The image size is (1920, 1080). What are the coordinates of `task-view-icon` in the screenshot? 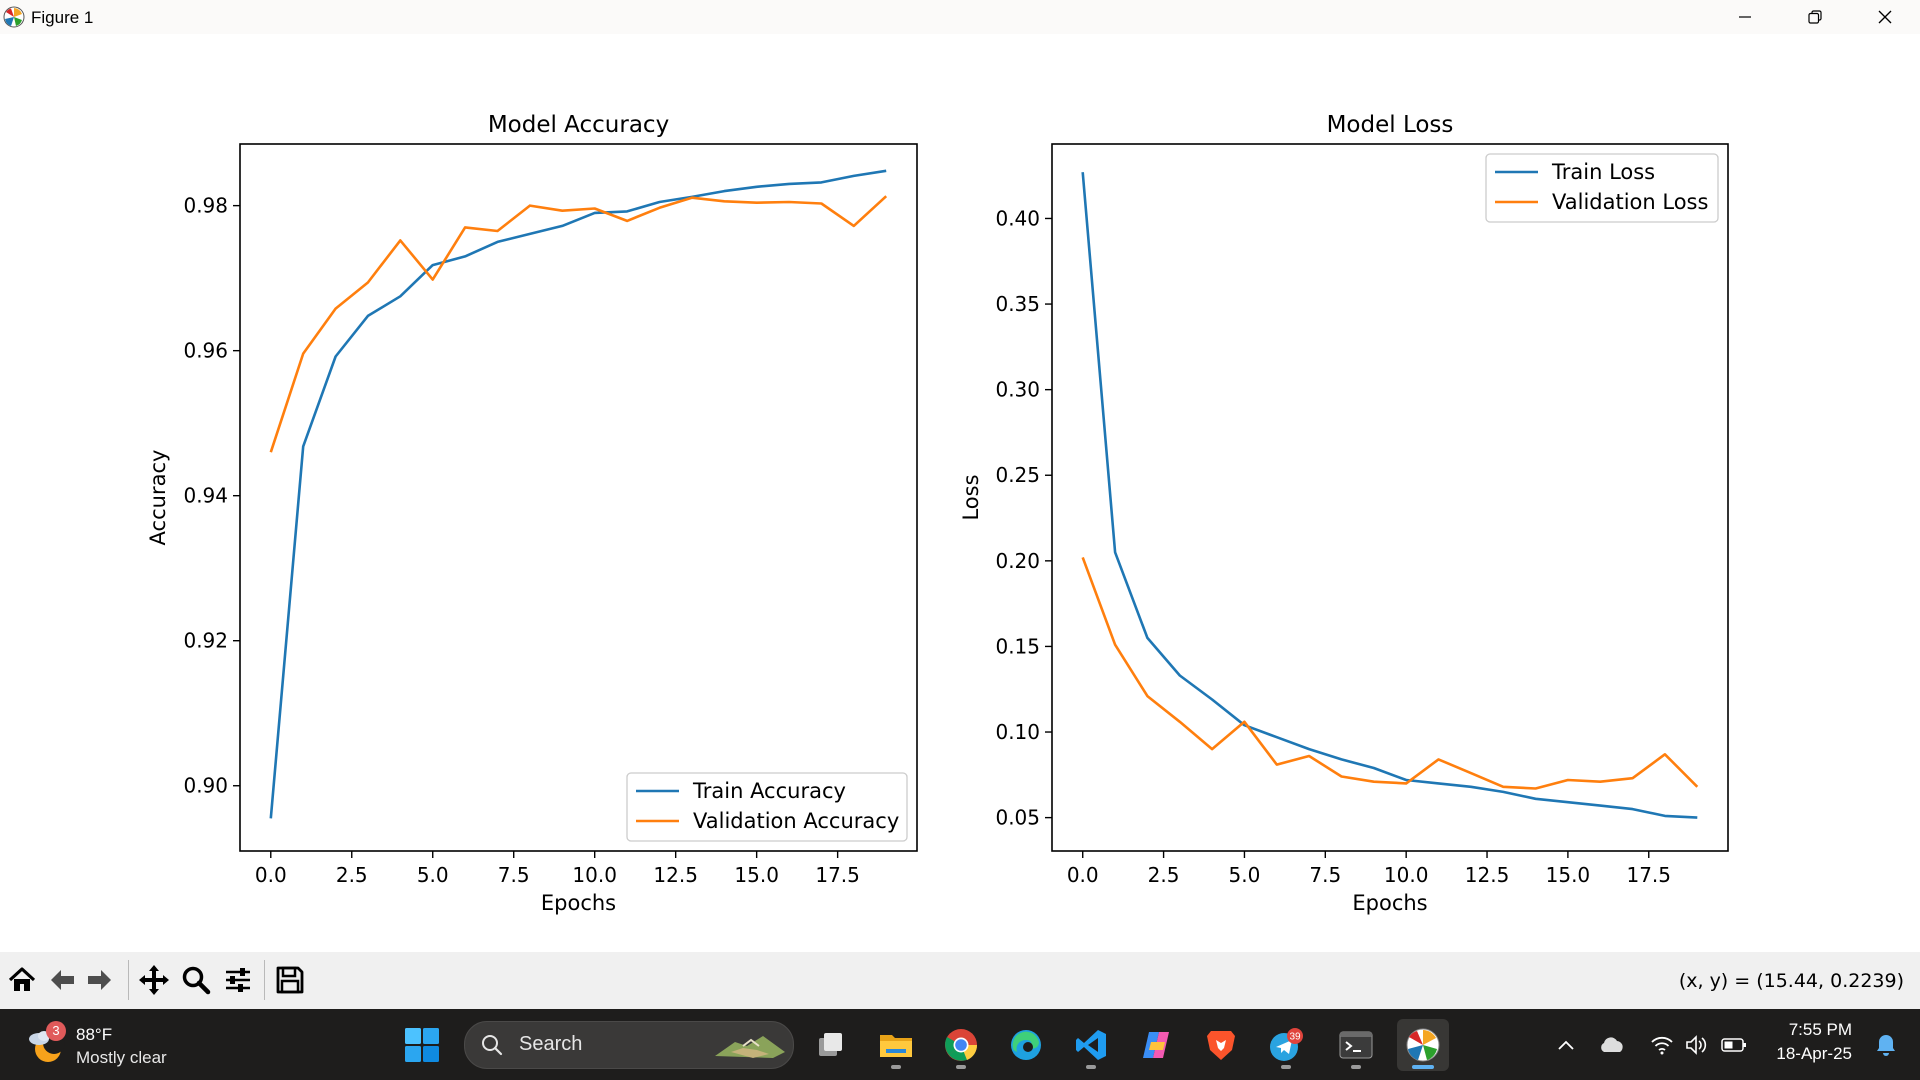 It's located at (830, 1044).